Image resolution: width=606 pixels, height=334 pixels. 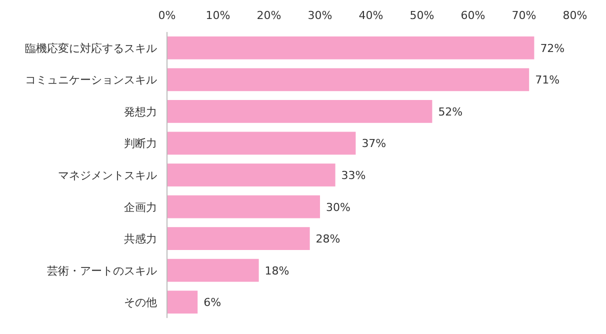 I want to click on category: その他, so click(x=140, y=303).